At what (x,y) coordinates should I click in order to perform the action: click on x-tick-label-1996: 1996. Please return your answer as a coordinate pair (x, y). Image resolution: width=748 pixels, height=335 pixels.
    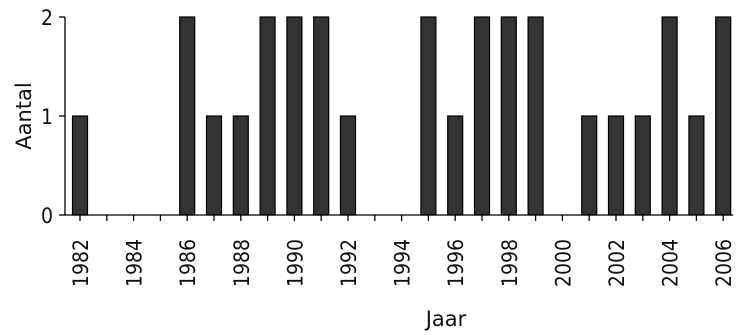
    Looking at the image, I should click on (456, 263).